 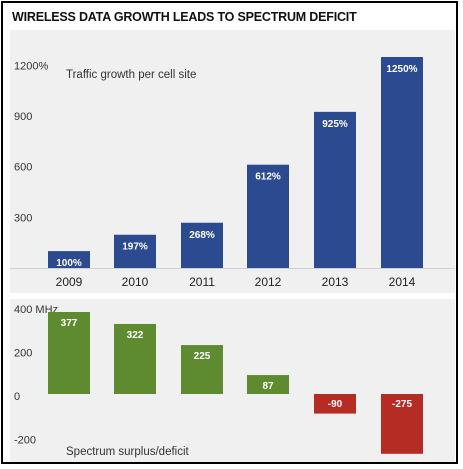 What do you see at coordinates (69, 323) in the screenshot?
I see `bar-value-label: 377` at bounding box center [69, 323].